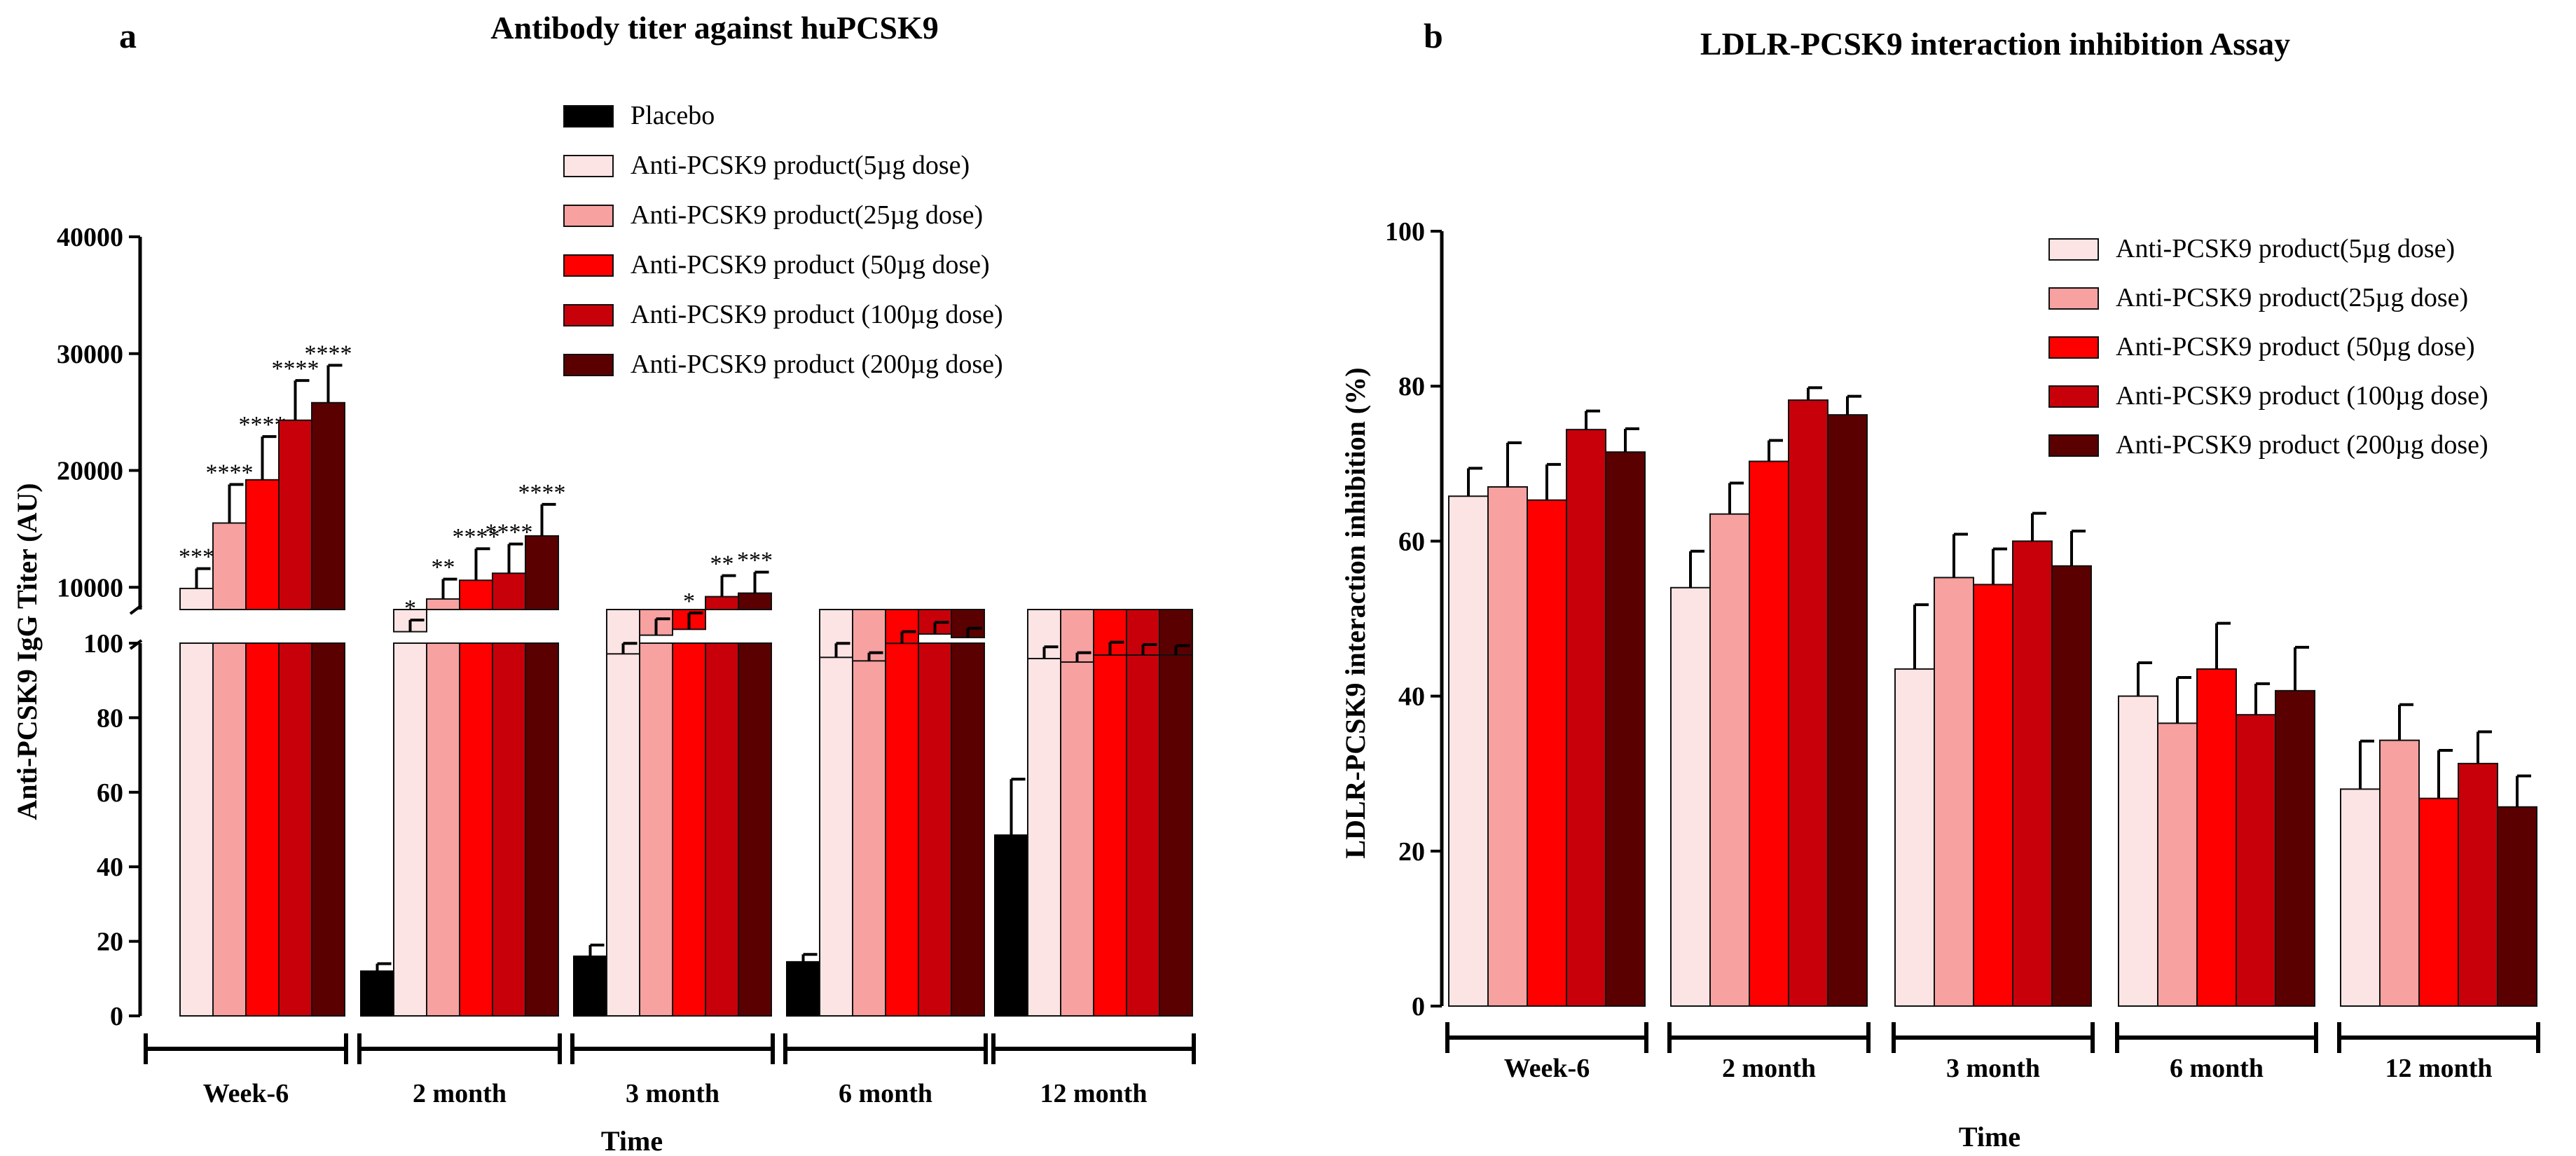 This screenshot has height=1156, width=2576. I want to click on panel-a-bar-s4-c3-lower, so click(935, 829).